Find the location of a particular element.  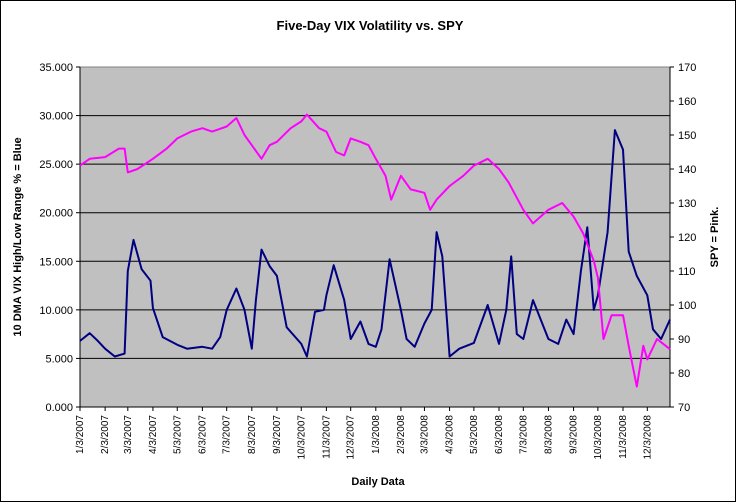

x-tick-label: 8/3/2008 is located at coordinates (548, 434).